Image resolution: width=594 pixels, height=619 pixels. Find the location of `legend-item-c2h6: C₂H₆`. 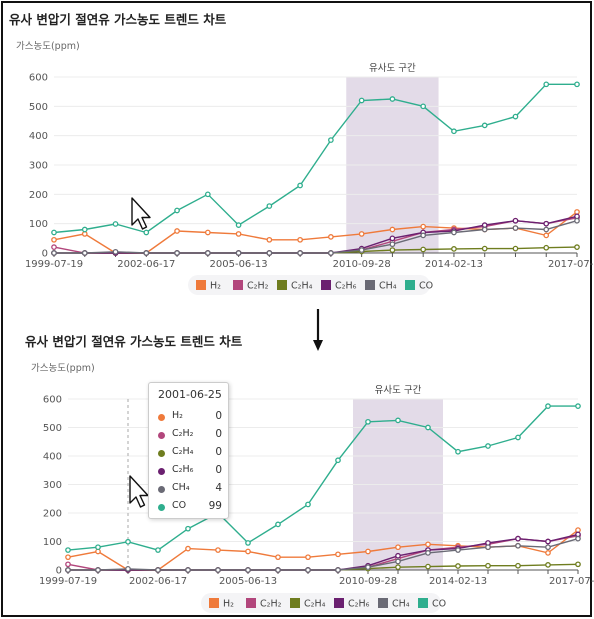

legend-item-c2h6: C₂H₆ is located at coordinates (359, 604).